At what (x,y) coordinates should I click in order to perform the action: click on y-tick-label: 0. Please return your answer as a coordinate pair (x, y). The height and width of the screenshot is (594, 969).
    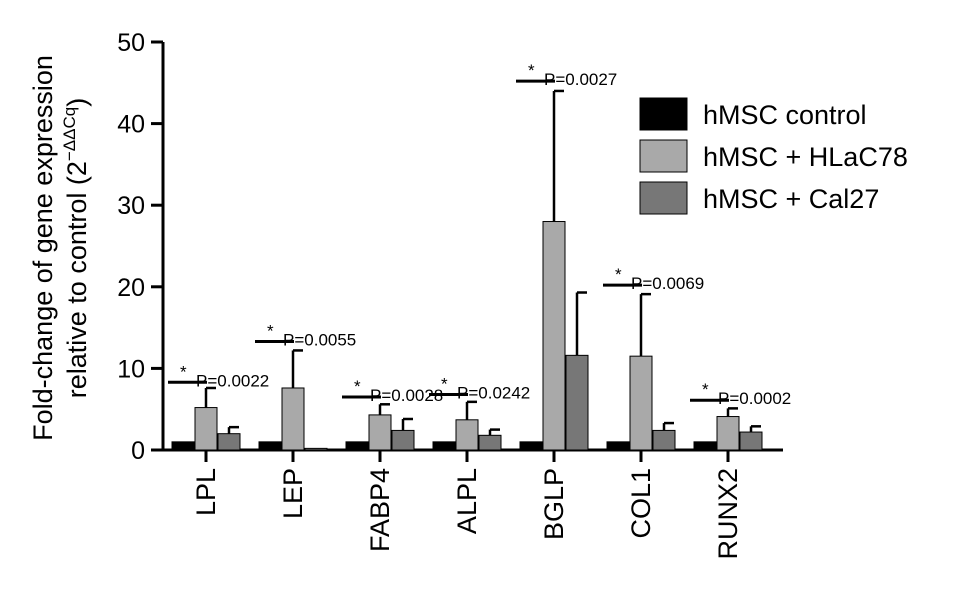
    Looking at the image, I should click on (138, 451).